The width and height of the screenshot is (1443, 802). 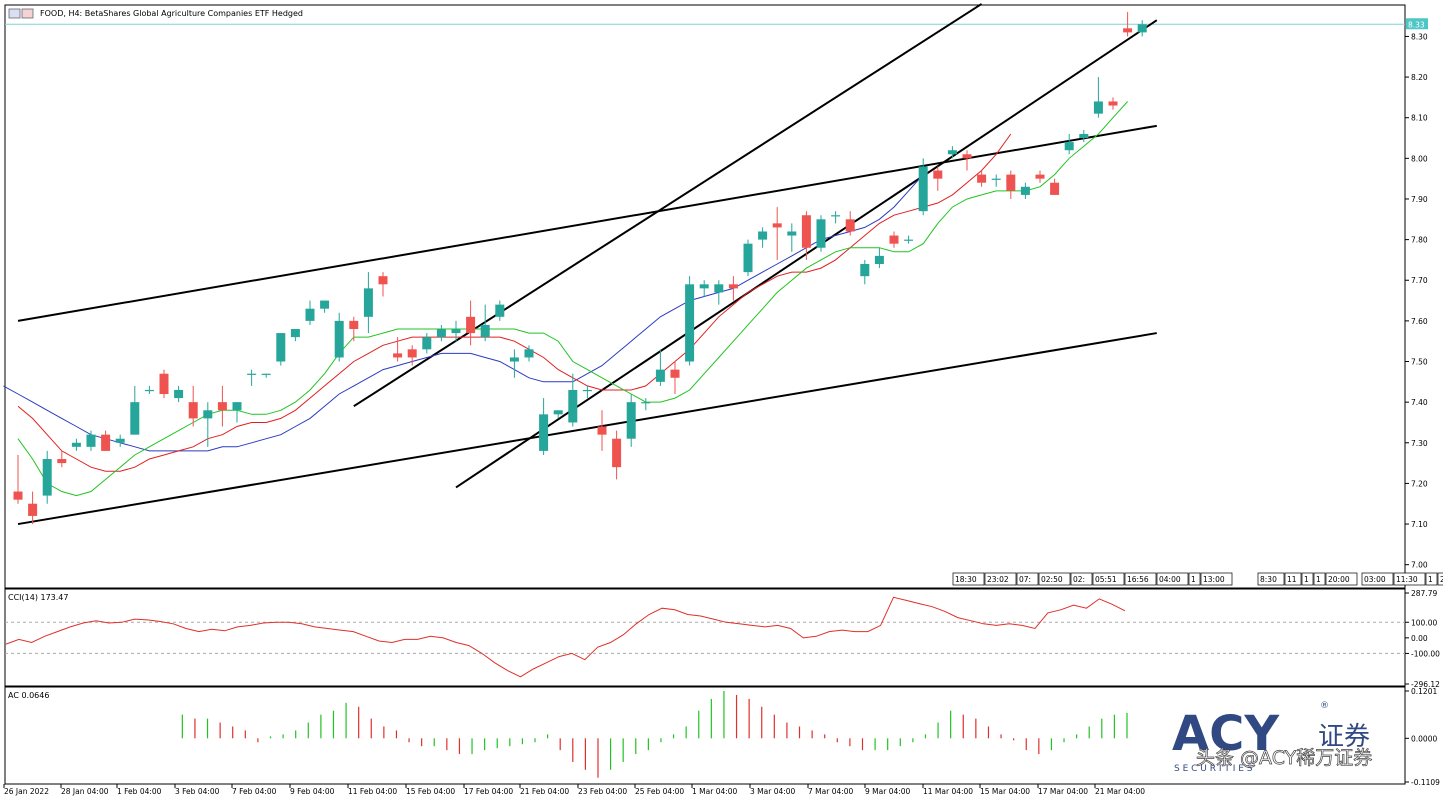 I want to click on price-tick-label: 8.00, so click(x=1419, y=158).